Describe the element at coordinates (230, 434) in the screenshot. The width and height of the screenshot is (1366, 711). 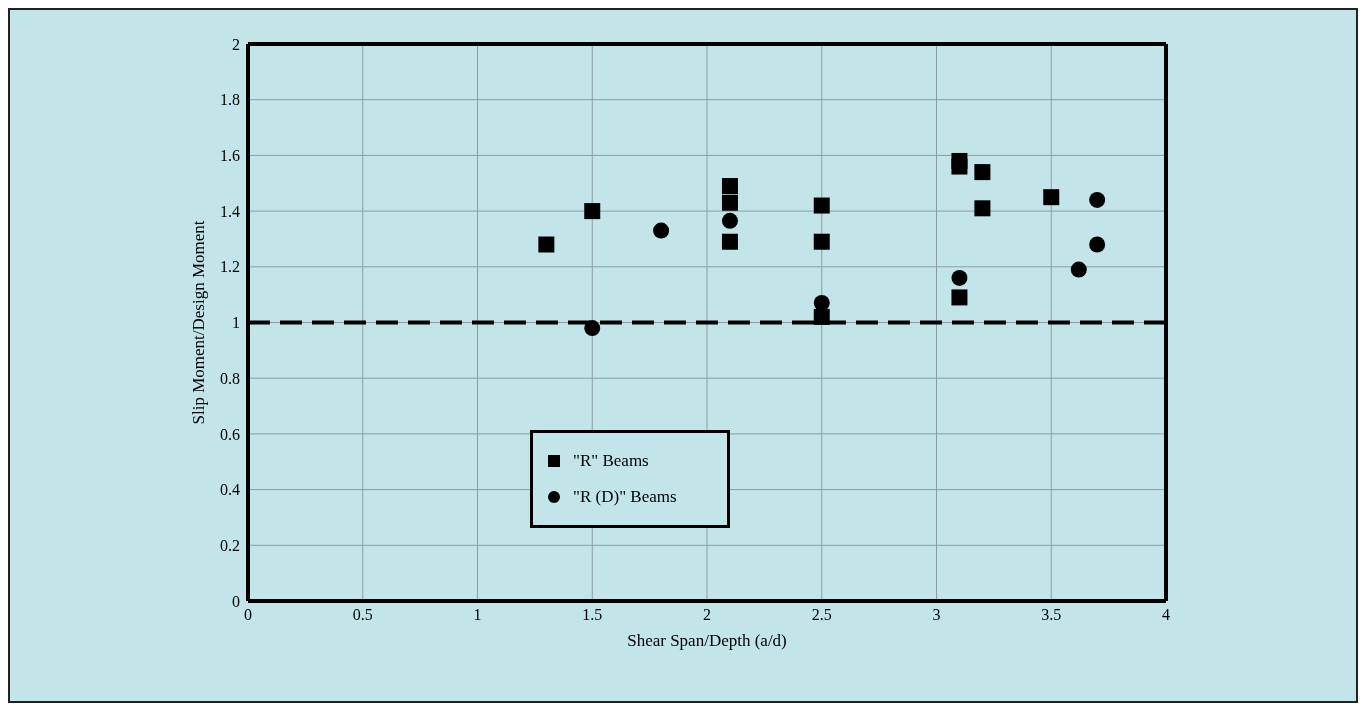
I see `y-tick-label: 0.6` at that location.